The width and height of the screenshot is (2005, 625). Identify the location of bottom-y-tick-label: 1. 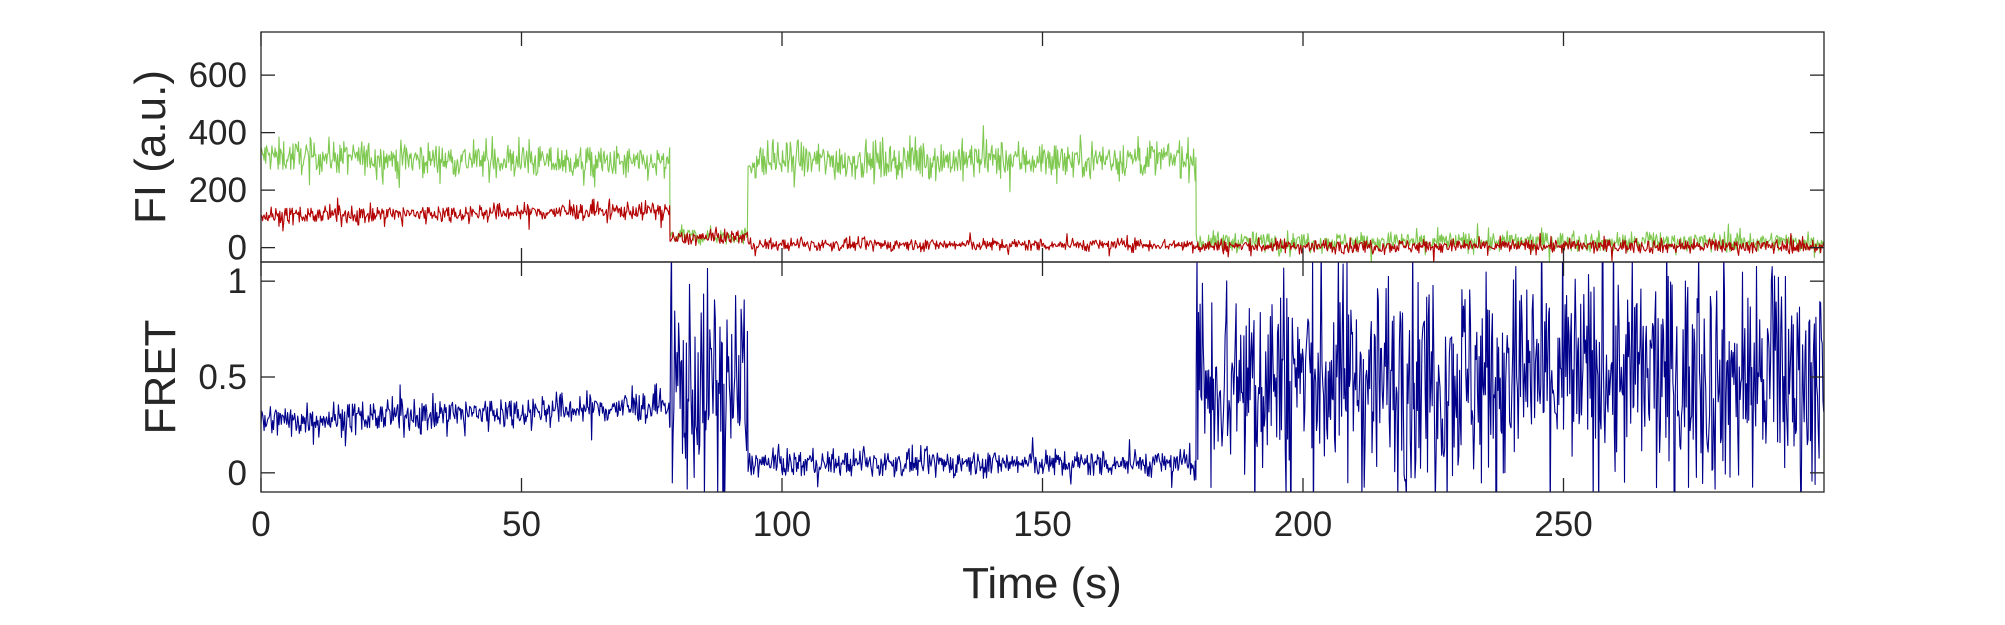
(237, 281).